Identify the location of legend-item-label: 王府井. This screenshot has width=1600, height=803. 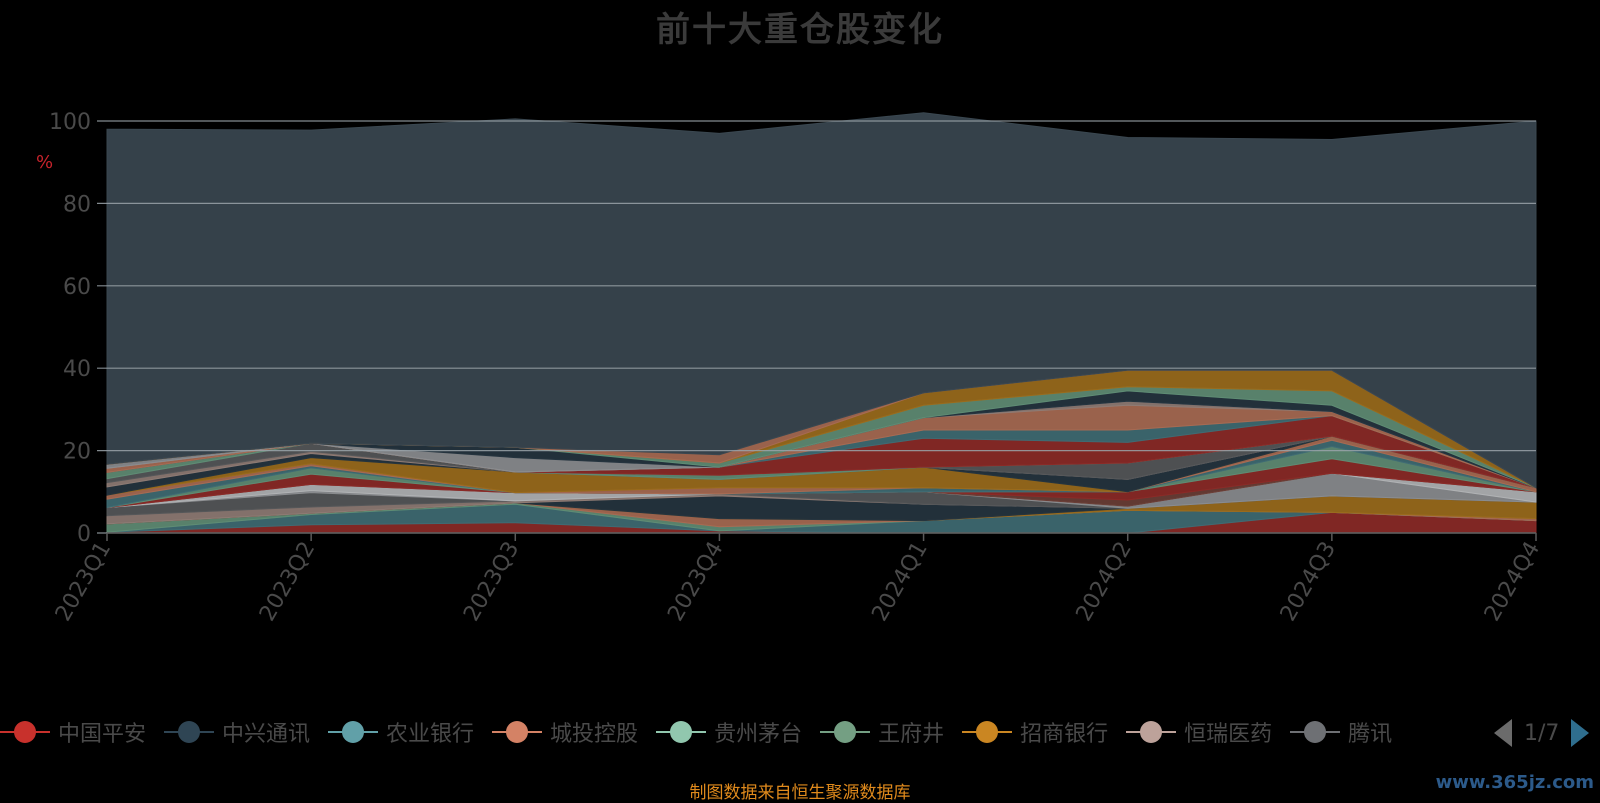
(911, 734).